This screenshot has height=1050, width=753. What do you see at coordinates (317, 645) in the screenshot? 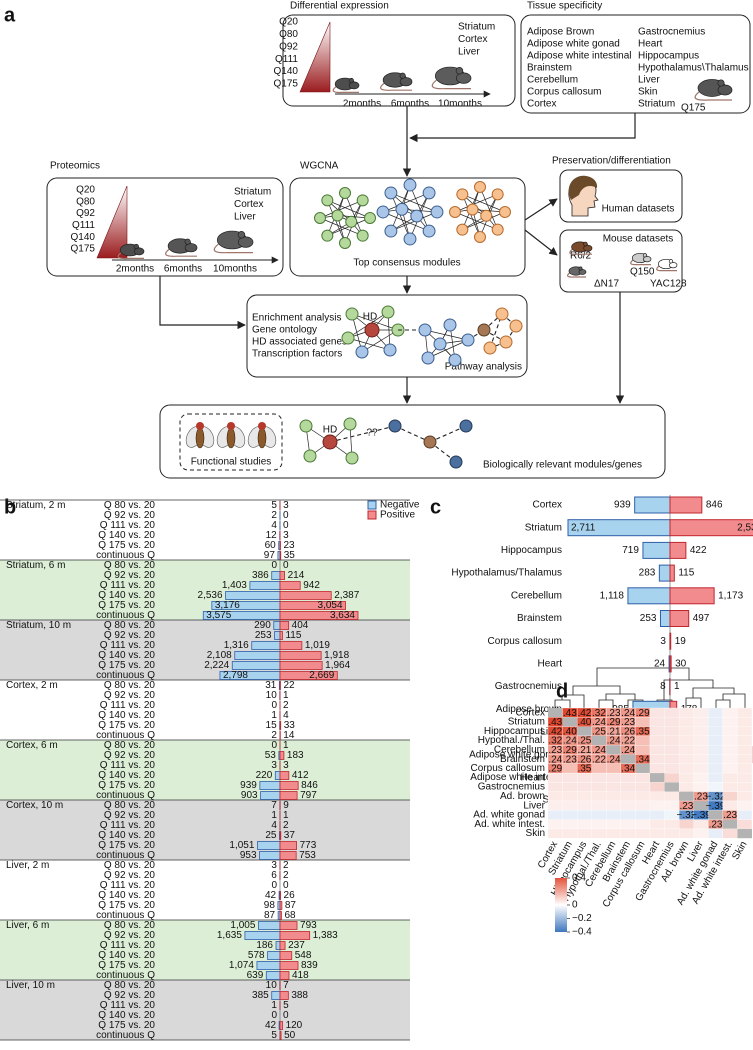
I see `value-label: 1,019` at bounding box center [317, 645].